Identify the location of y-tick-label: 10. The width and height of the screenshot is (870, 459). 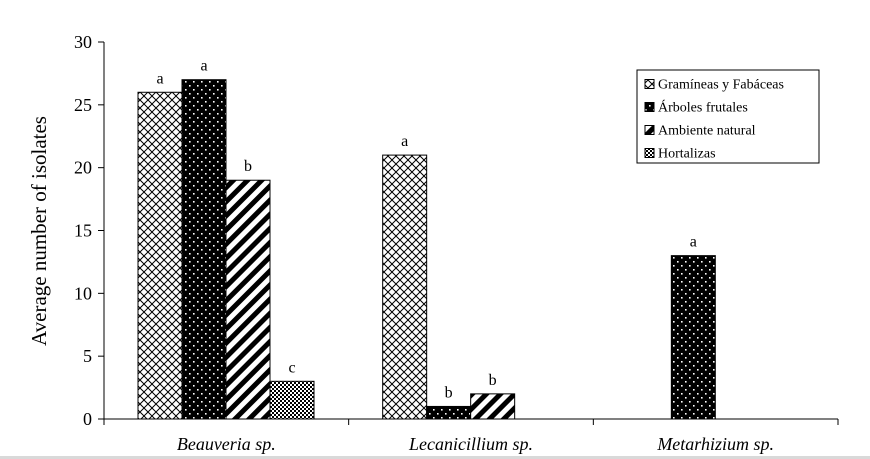
(83, 293).